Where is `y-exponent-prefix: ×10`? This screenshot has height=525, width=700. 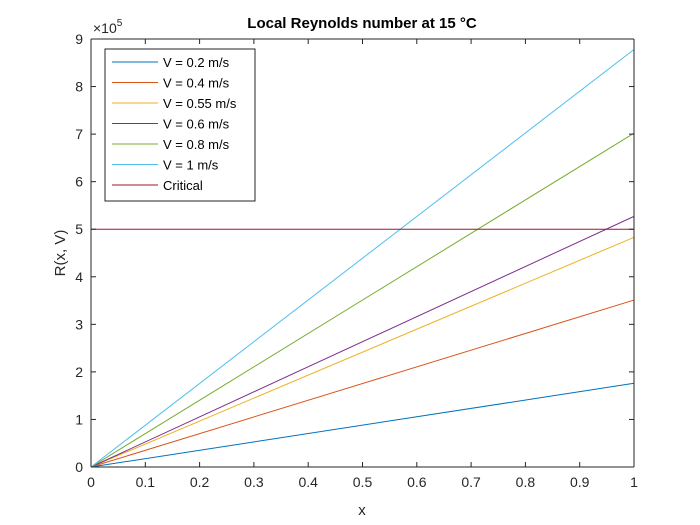
y-exponent-prefix: ×10 is located at coordinates (105, 28).